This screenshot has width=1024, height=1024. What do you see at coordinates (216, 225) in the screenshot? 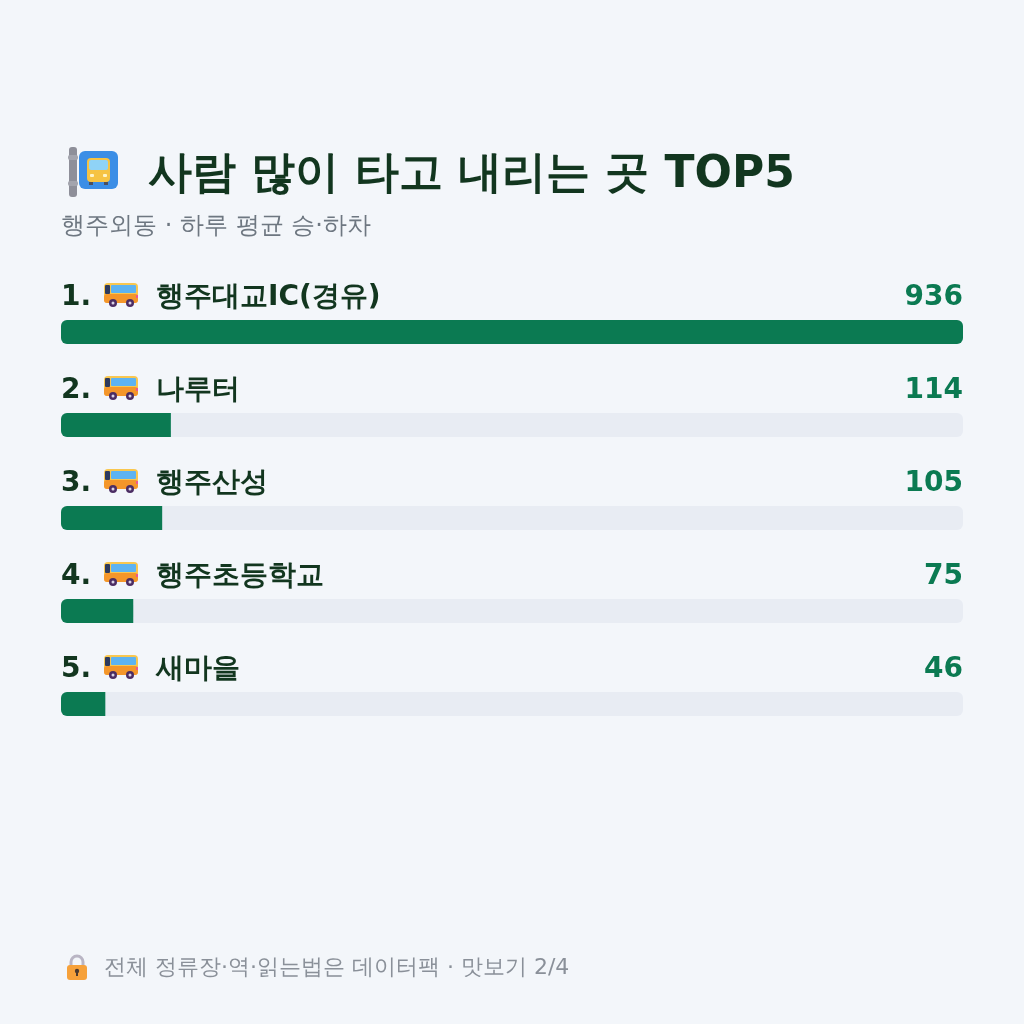
I see `chart-subtitle: 행주외동 · 하루 평균 승·하차` at bounding box center [216, 225].